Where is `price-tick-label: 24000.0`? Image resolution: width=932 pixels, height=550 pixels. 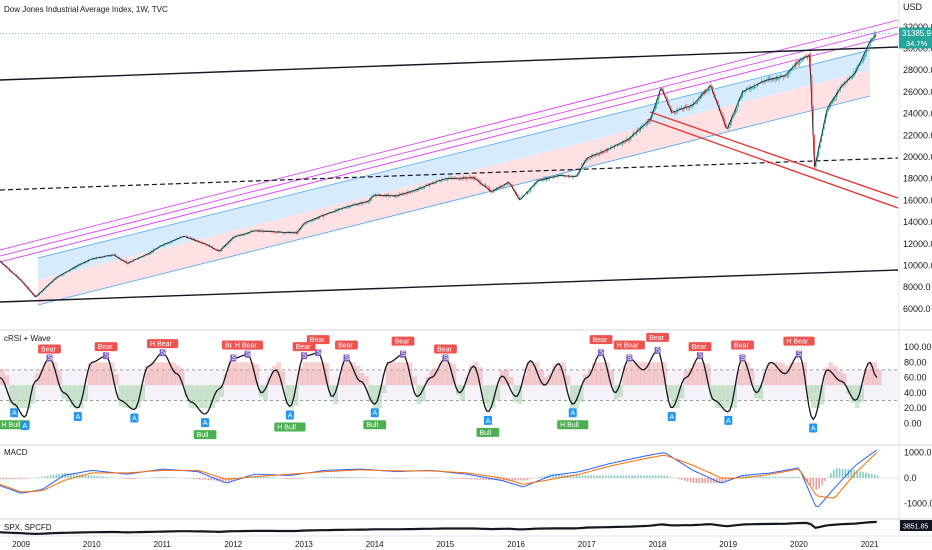 price-tick-label: 24000.0 is located at coordinates (917, 114).